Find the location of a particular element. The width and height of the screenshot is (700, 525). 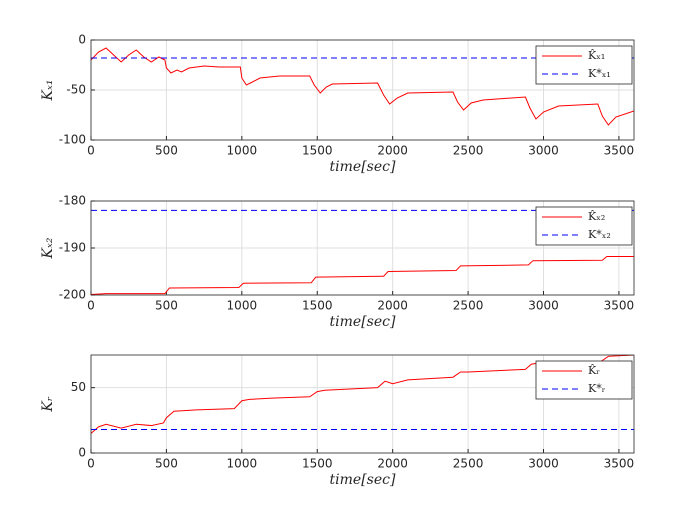

legend: K̂ₓ₂ K*ₓ₂ is located at coordinates (584, 226).